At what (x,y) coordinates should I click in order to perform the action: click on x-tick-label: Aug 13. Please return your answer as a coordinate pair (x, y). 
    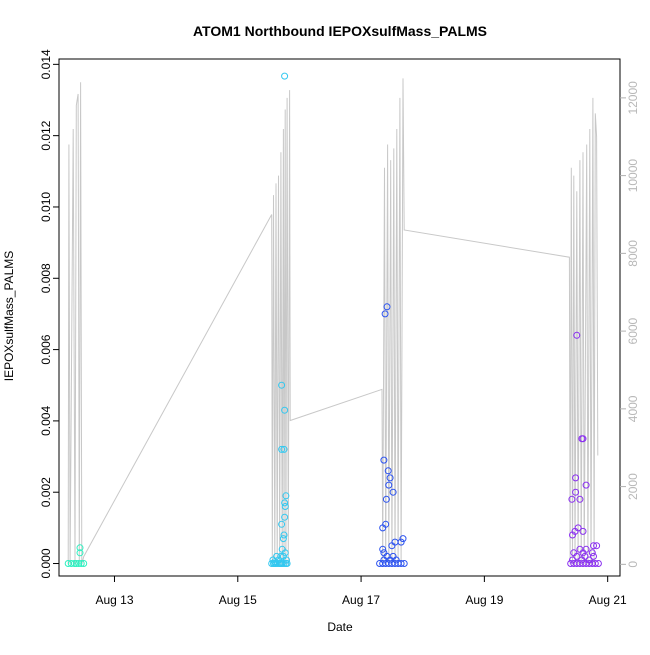
    Looking at the image, I should click on (114, 600).